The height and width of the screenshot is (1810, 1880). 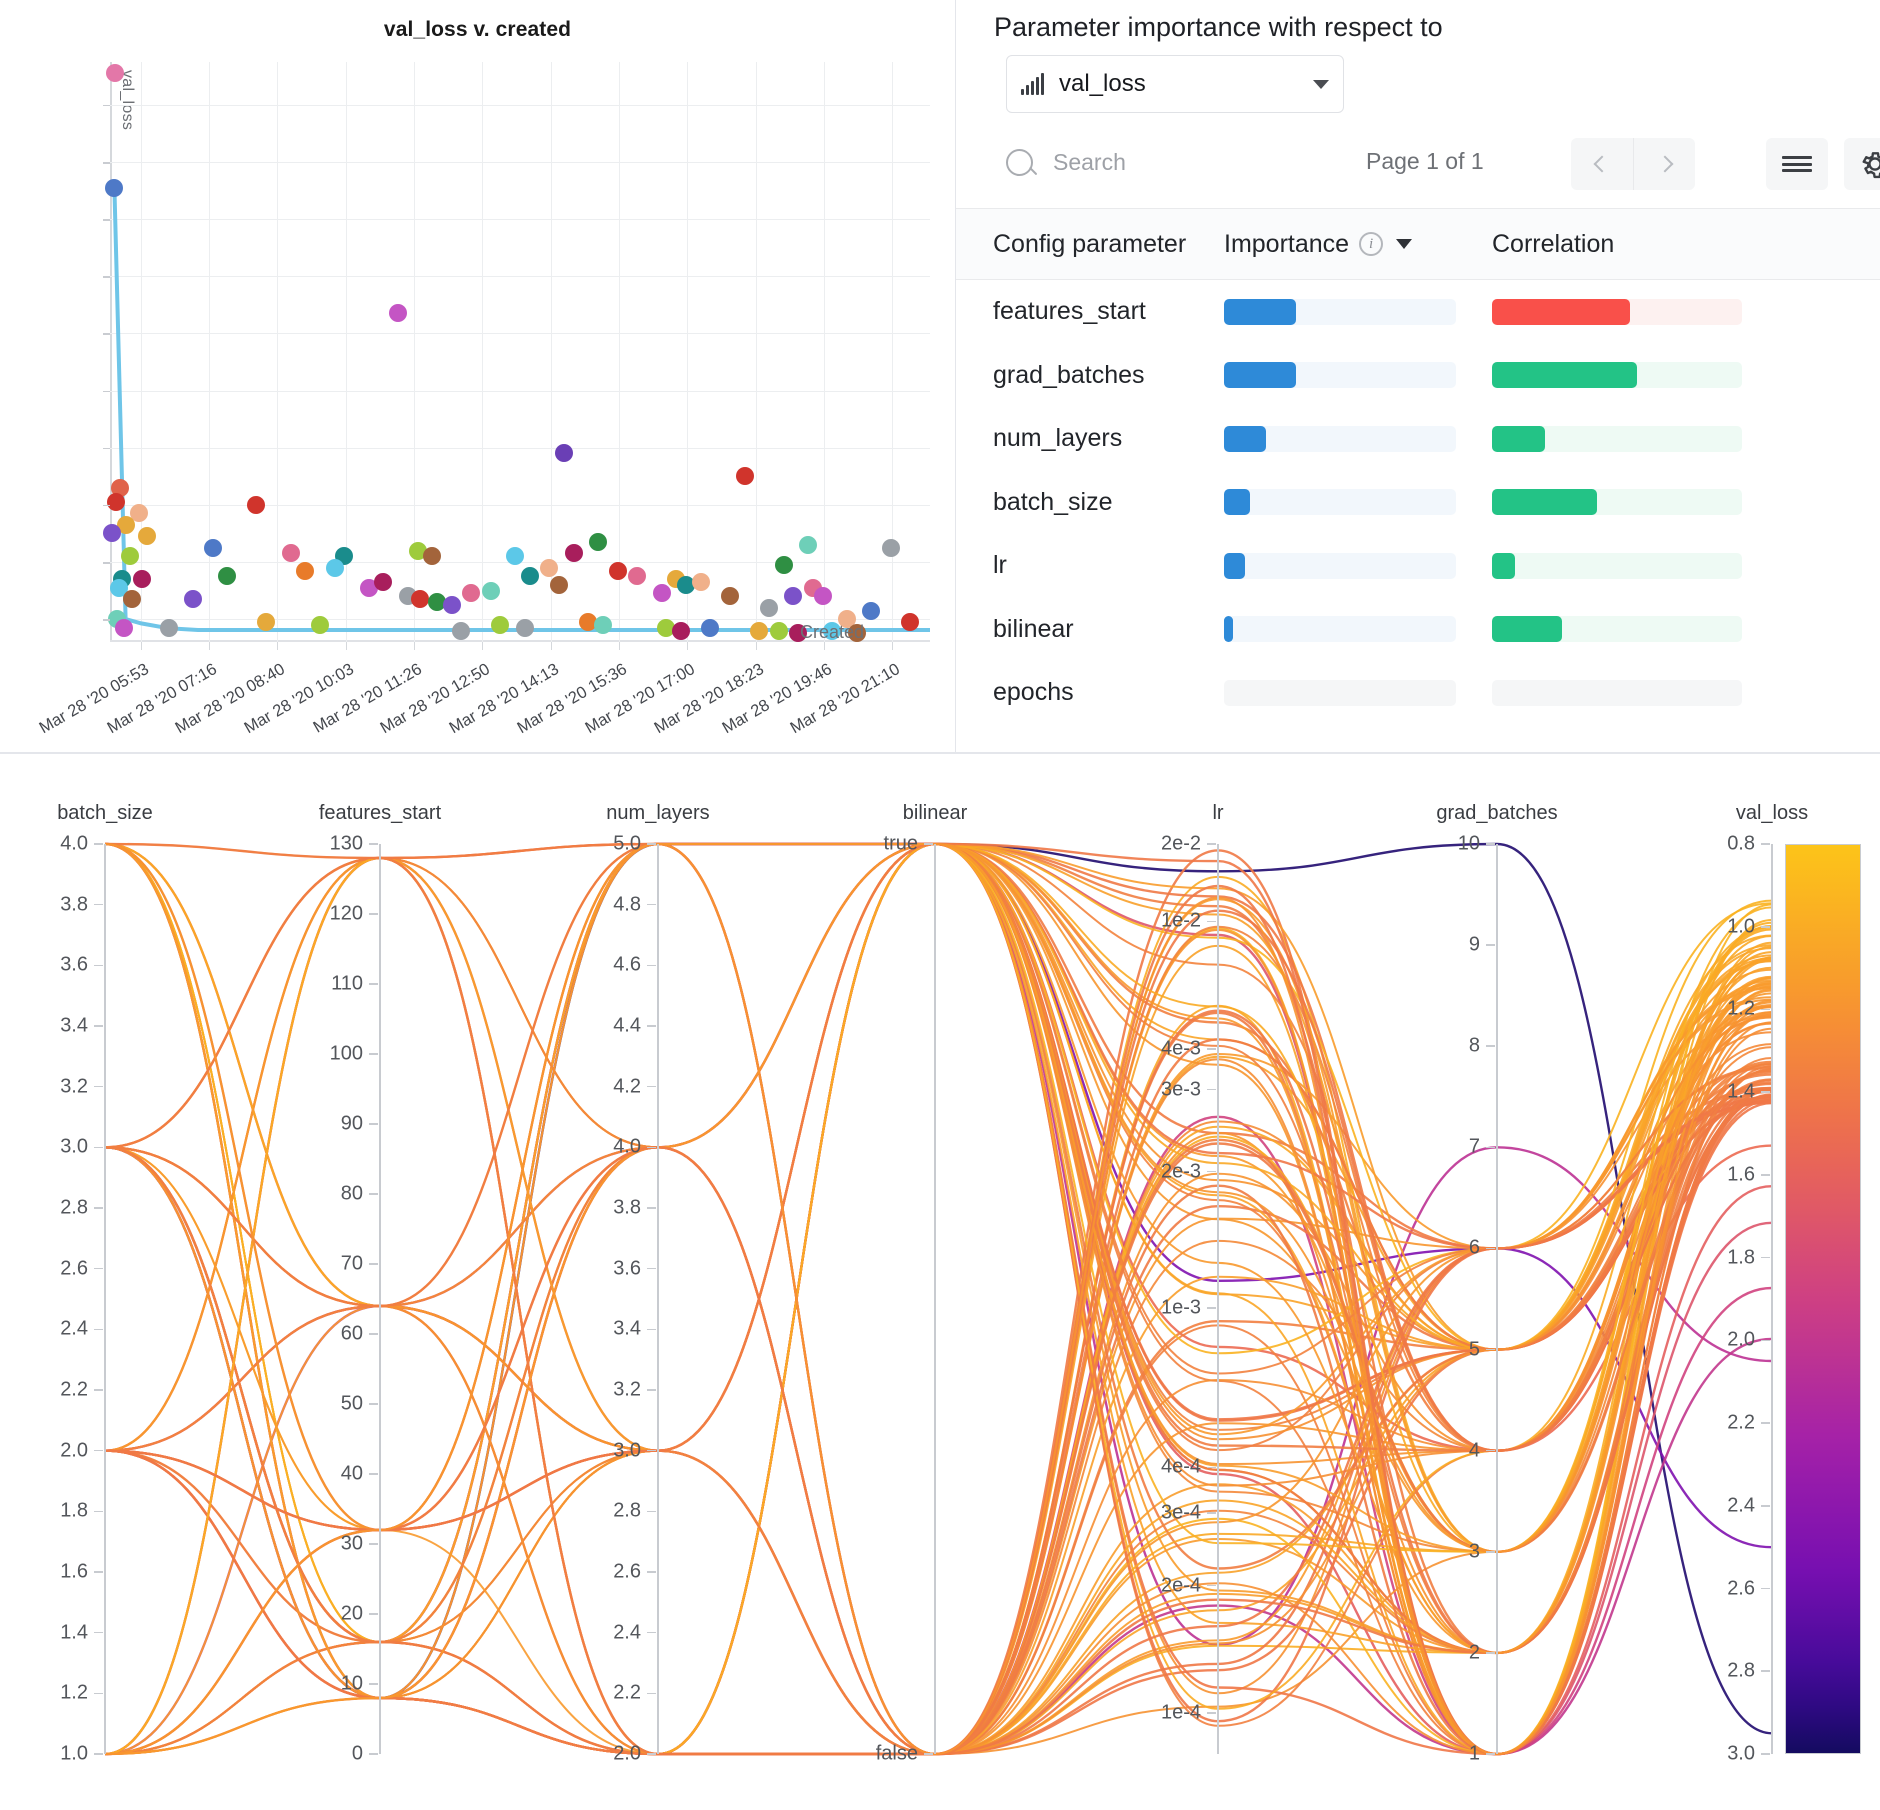 What do you see at coordinates (1175, 84) in the screenshot?
I see `metric-select-dropdown: val_loss` at bounding box center [1175, 84].